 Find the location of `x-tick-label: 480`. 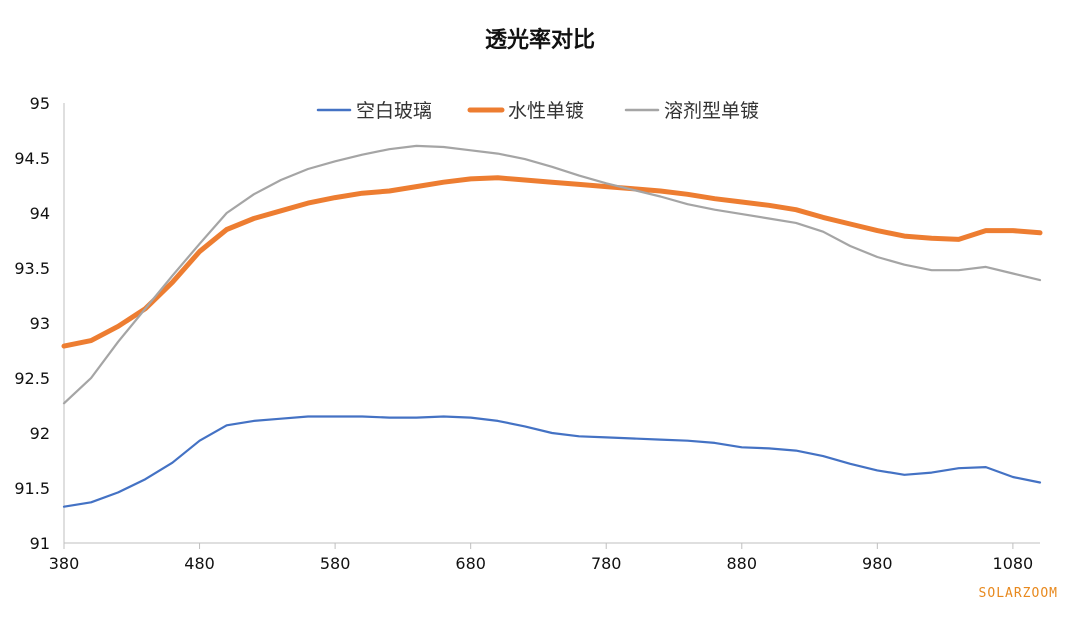

x-tick-label: 480 is located at coordinates (199, 563).